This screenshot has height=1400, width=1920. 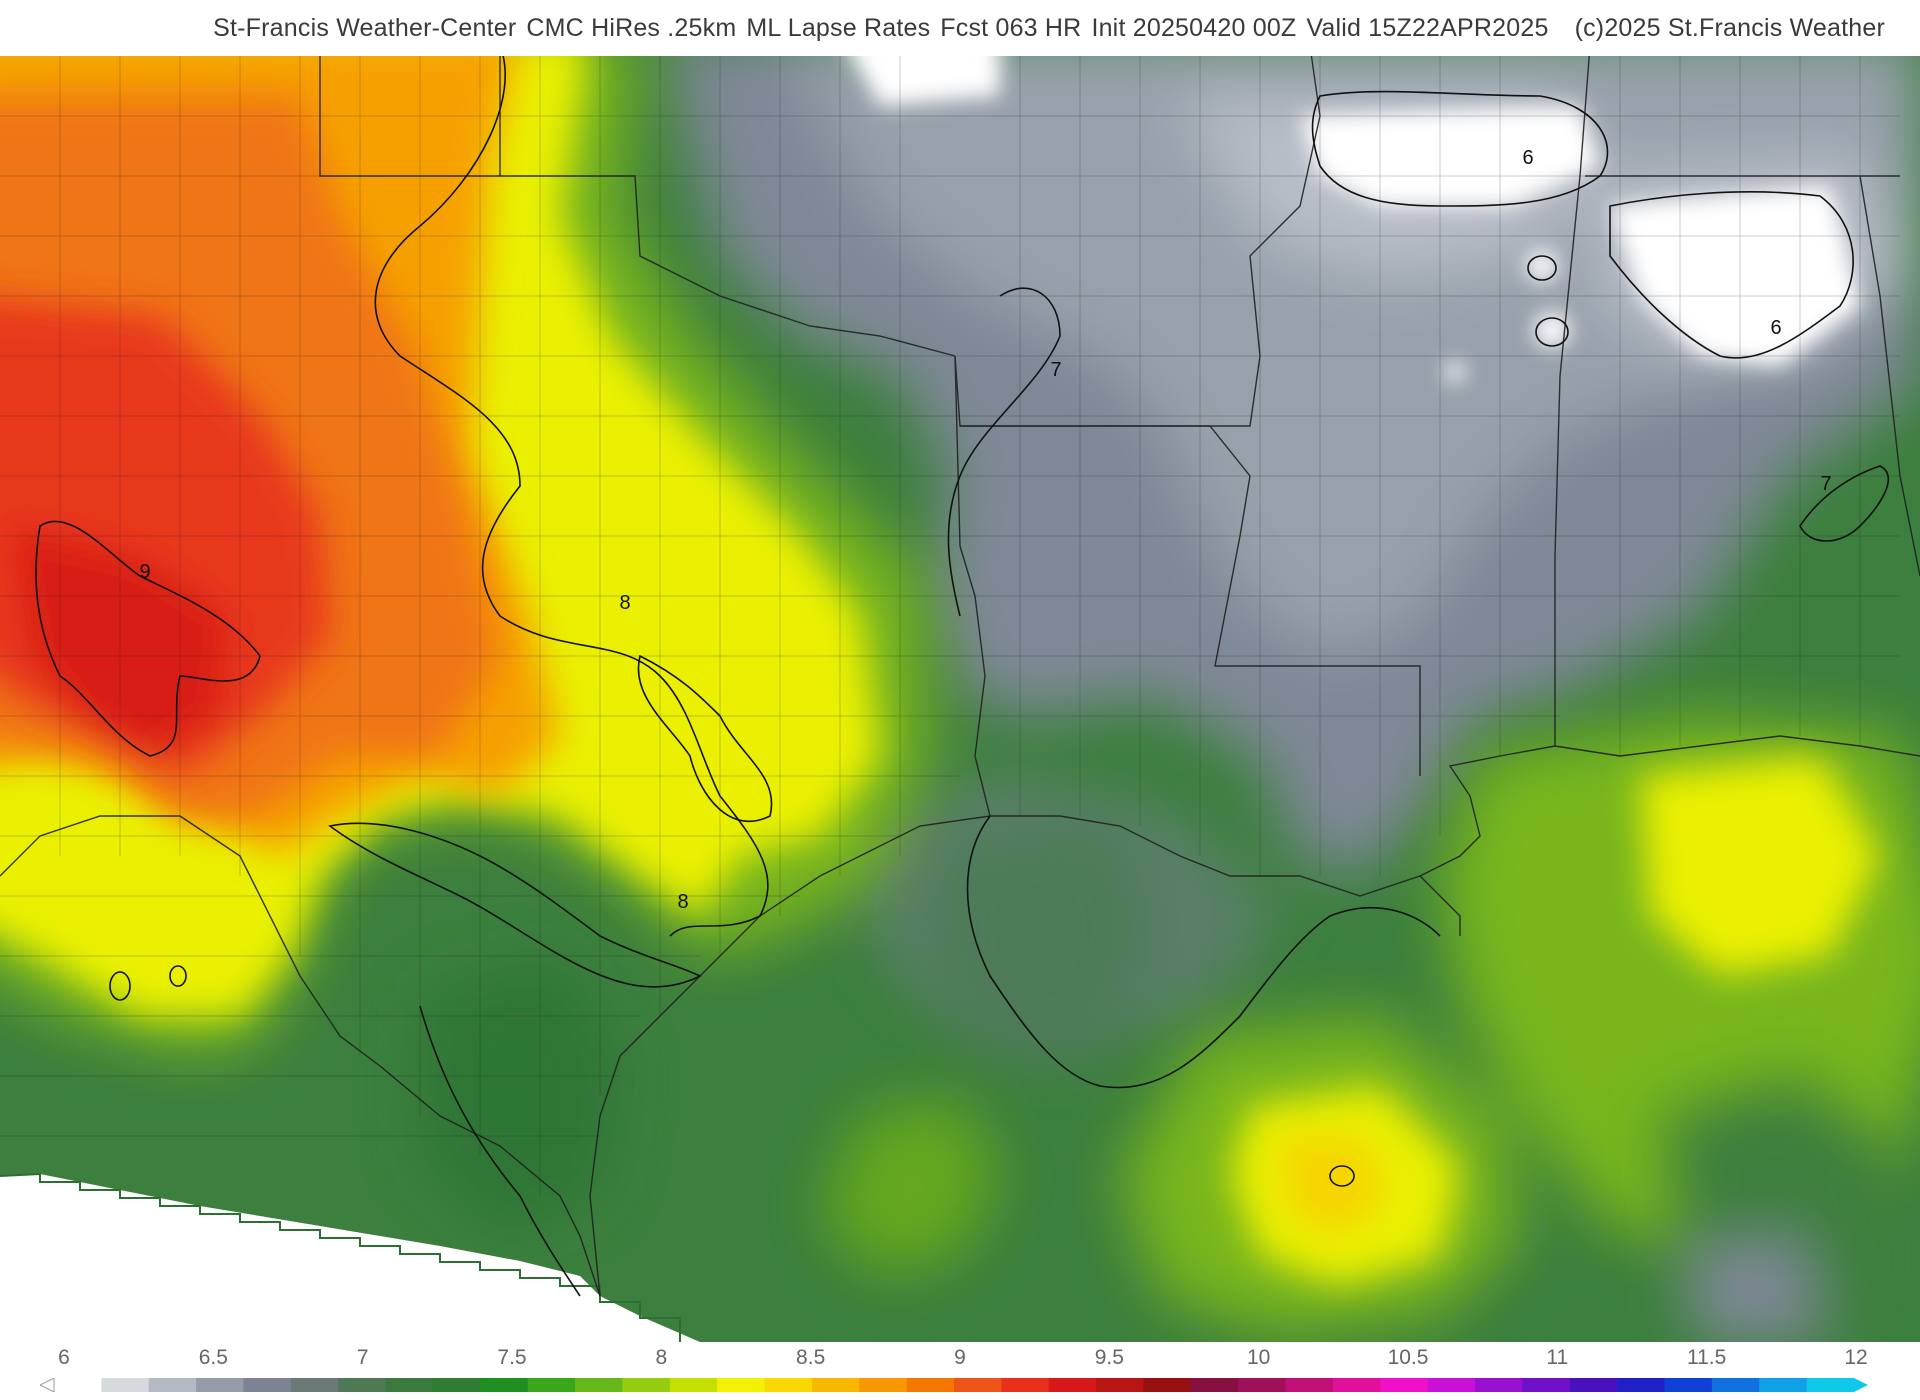 What do you see at coordinates (960, 1357) in the screenshot?
I see `colorbar-tick-9: 9` at bounding box center [960, 1357].